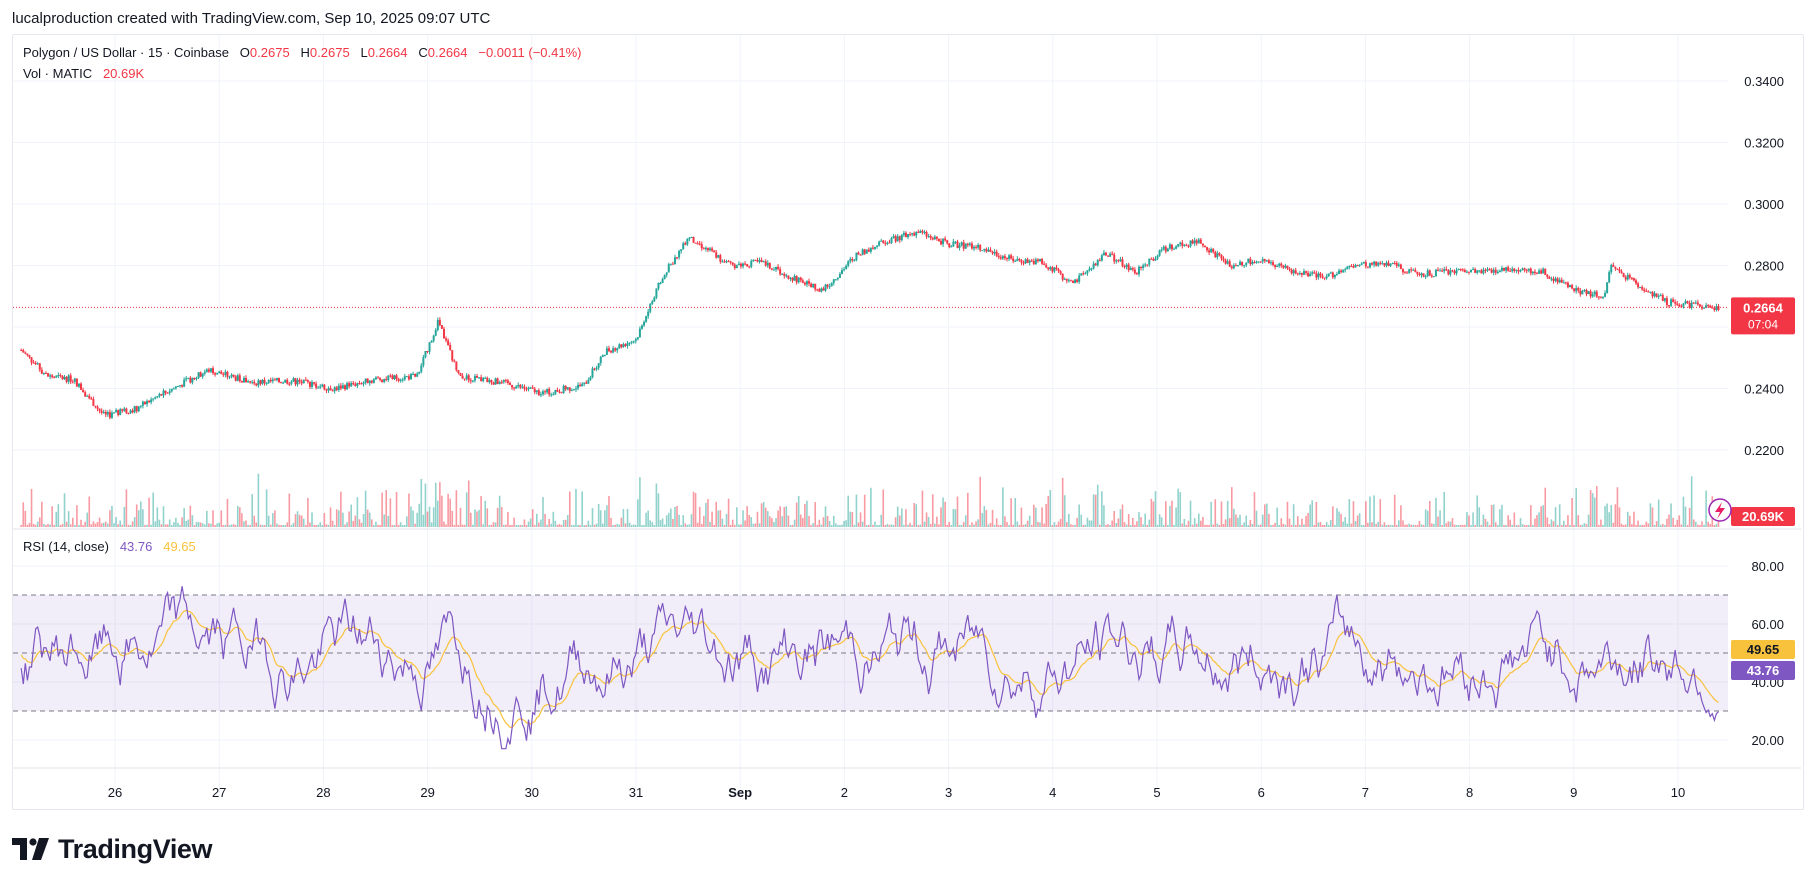  I want to click on time-axis-label: Sep, so click(740, 792).